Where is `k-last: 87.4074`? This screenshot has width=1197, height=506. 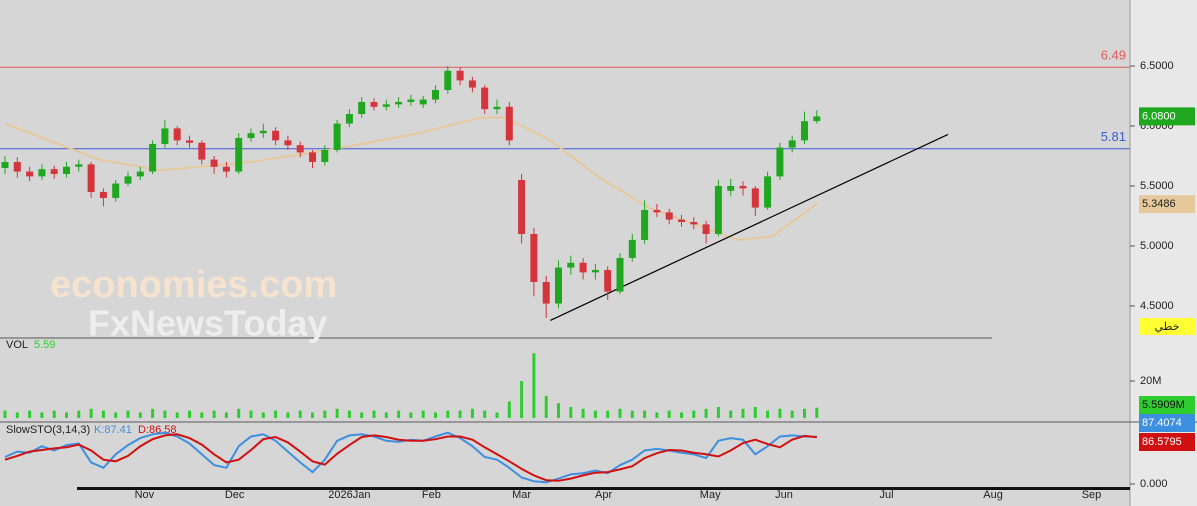 k-last: 87.4074 is located at coordinates (1162, 423).